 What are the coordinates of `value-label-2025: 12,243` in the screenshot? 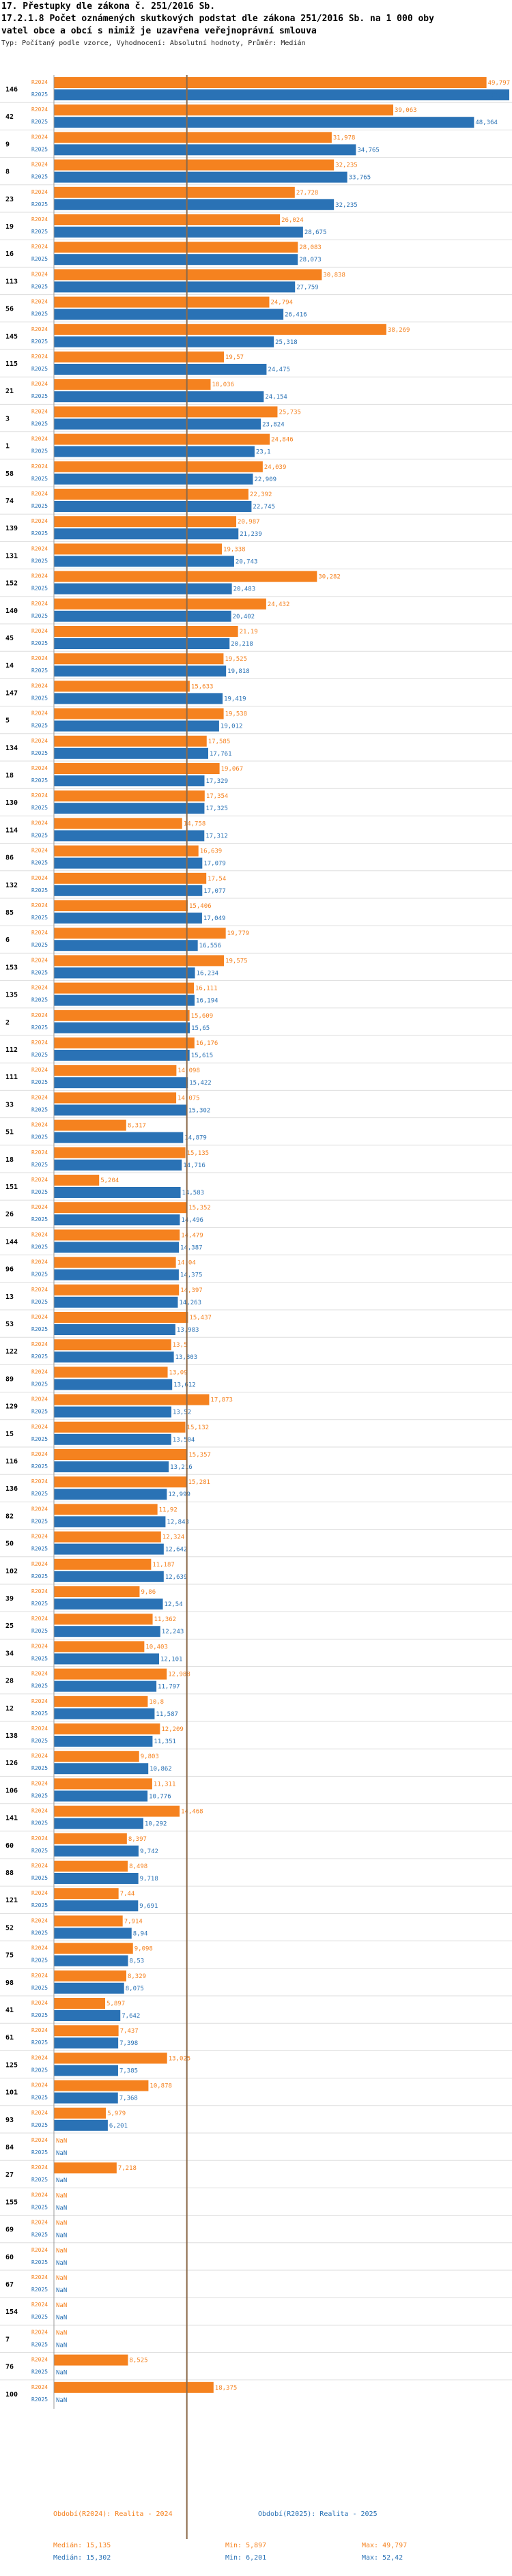 It's located at (173, 1632).